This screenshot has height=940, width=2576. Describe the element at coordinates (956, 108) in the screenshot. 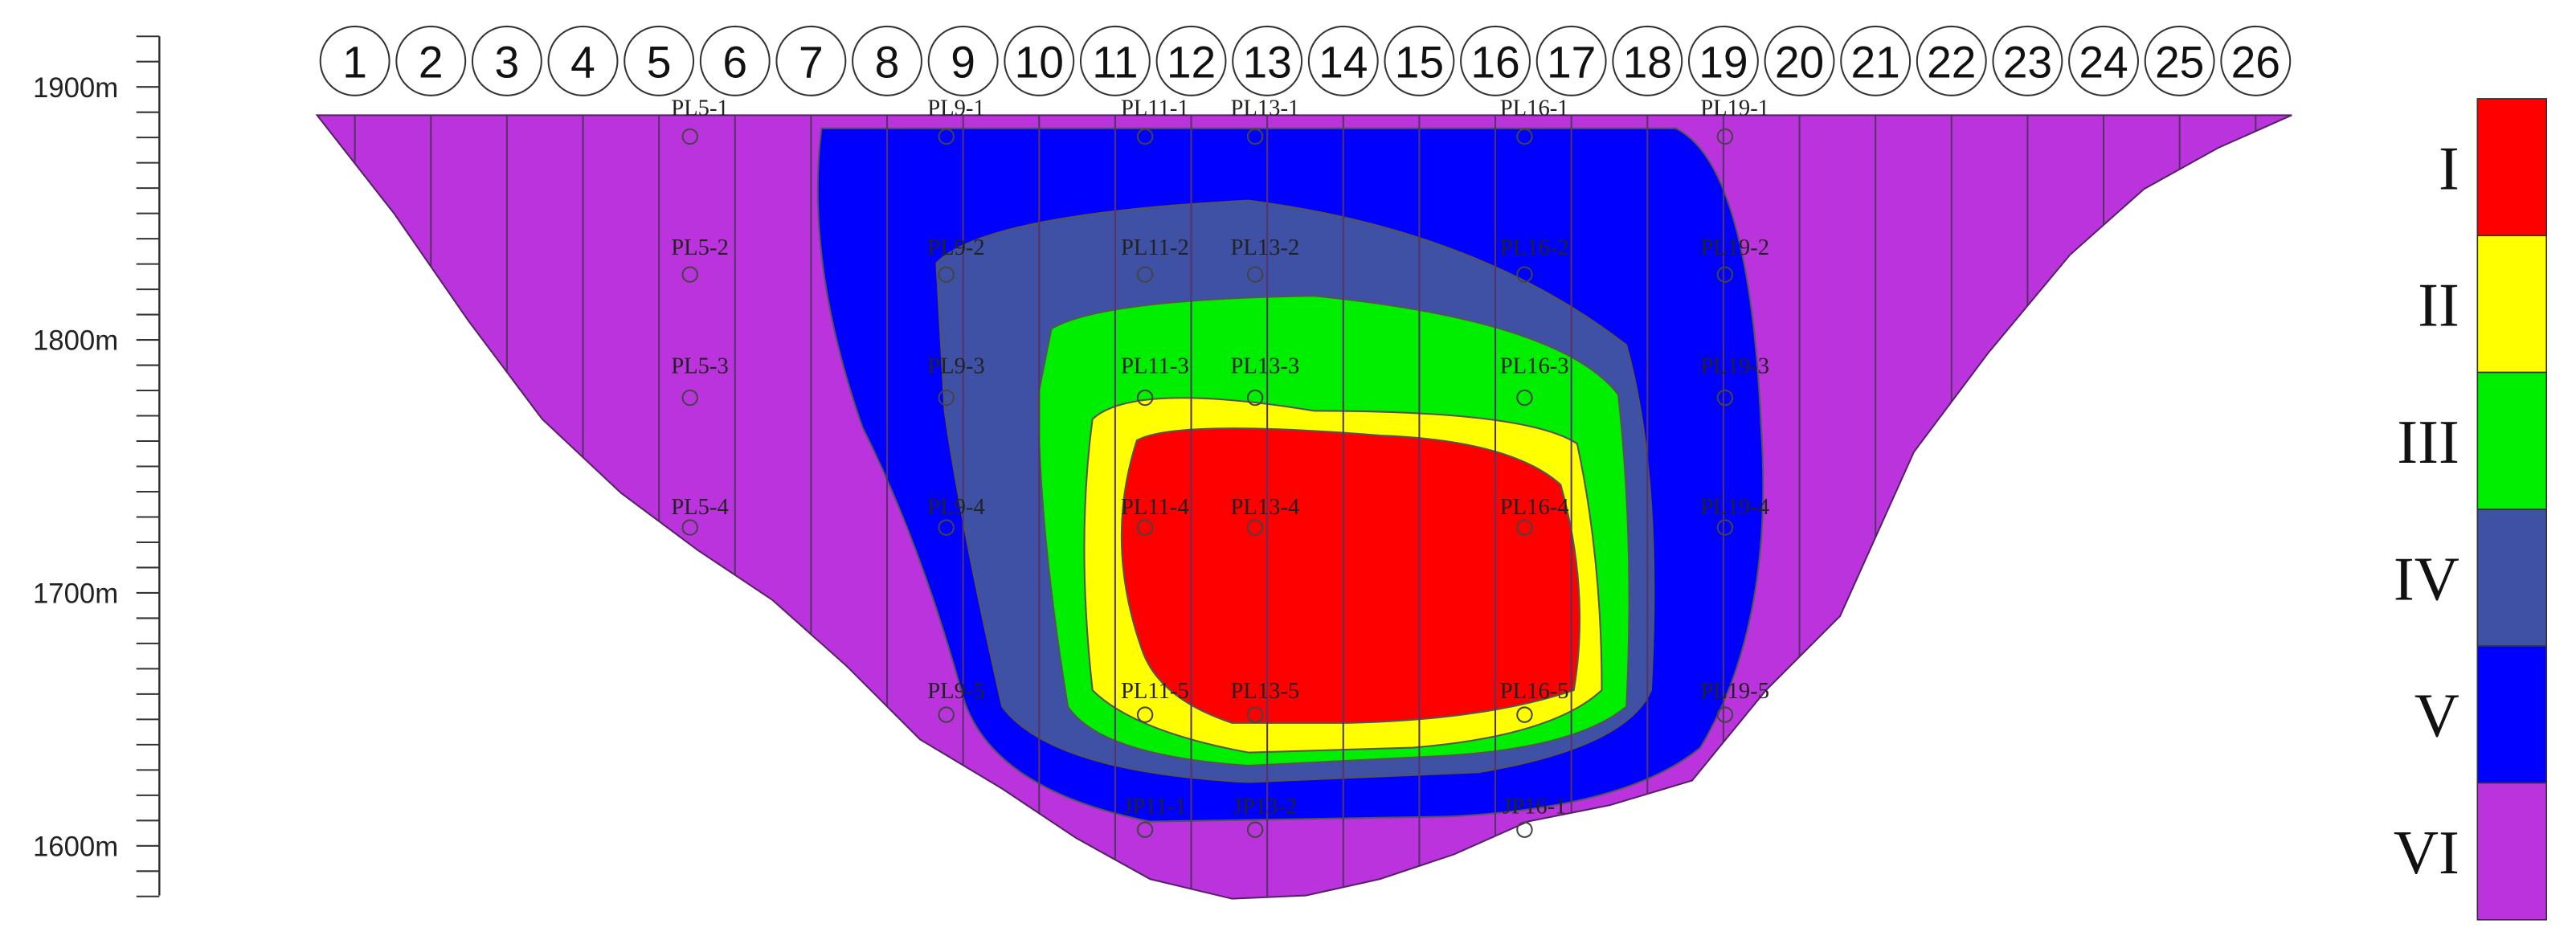

I see `borehole-label: PL9-1` at that location.